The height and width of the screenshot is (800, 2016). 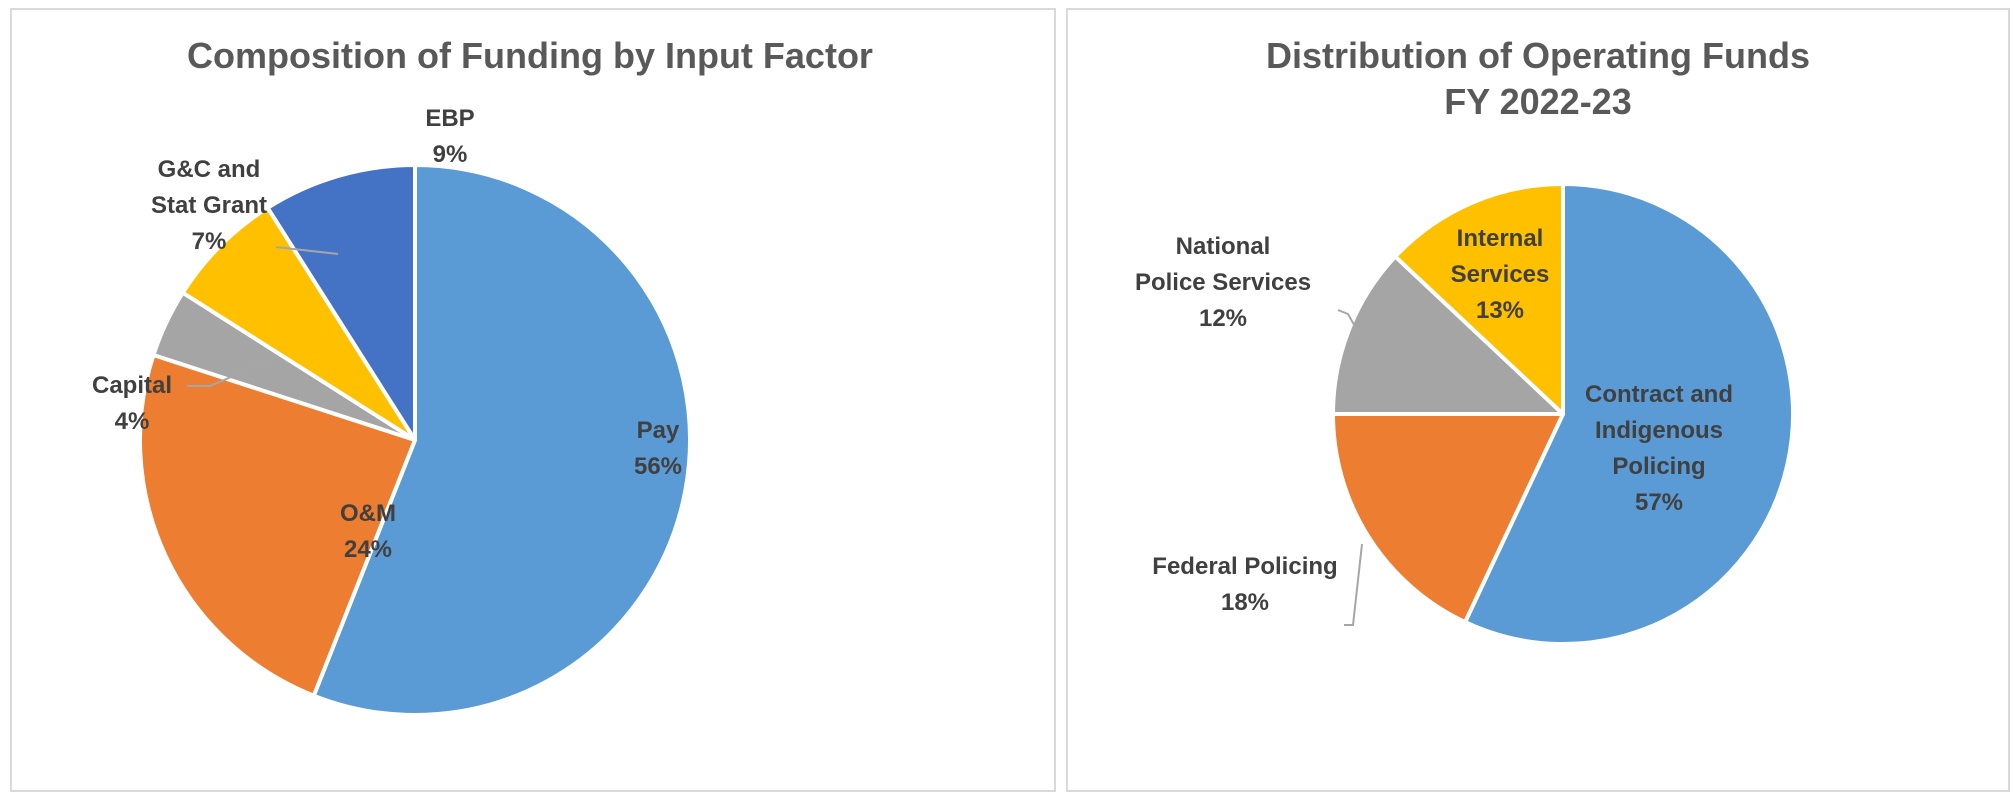 What do you see at coordinates (132, 403) in the screenshot?
I see `slice-label-capital: Capital 4%` at bounding box center [132, 403].